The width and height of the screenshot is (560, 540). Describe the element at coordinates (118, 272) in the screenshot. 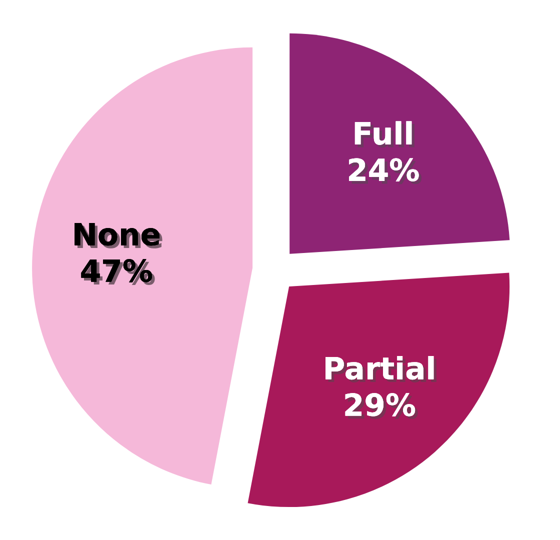

I see `data-label: 47%` at that location.